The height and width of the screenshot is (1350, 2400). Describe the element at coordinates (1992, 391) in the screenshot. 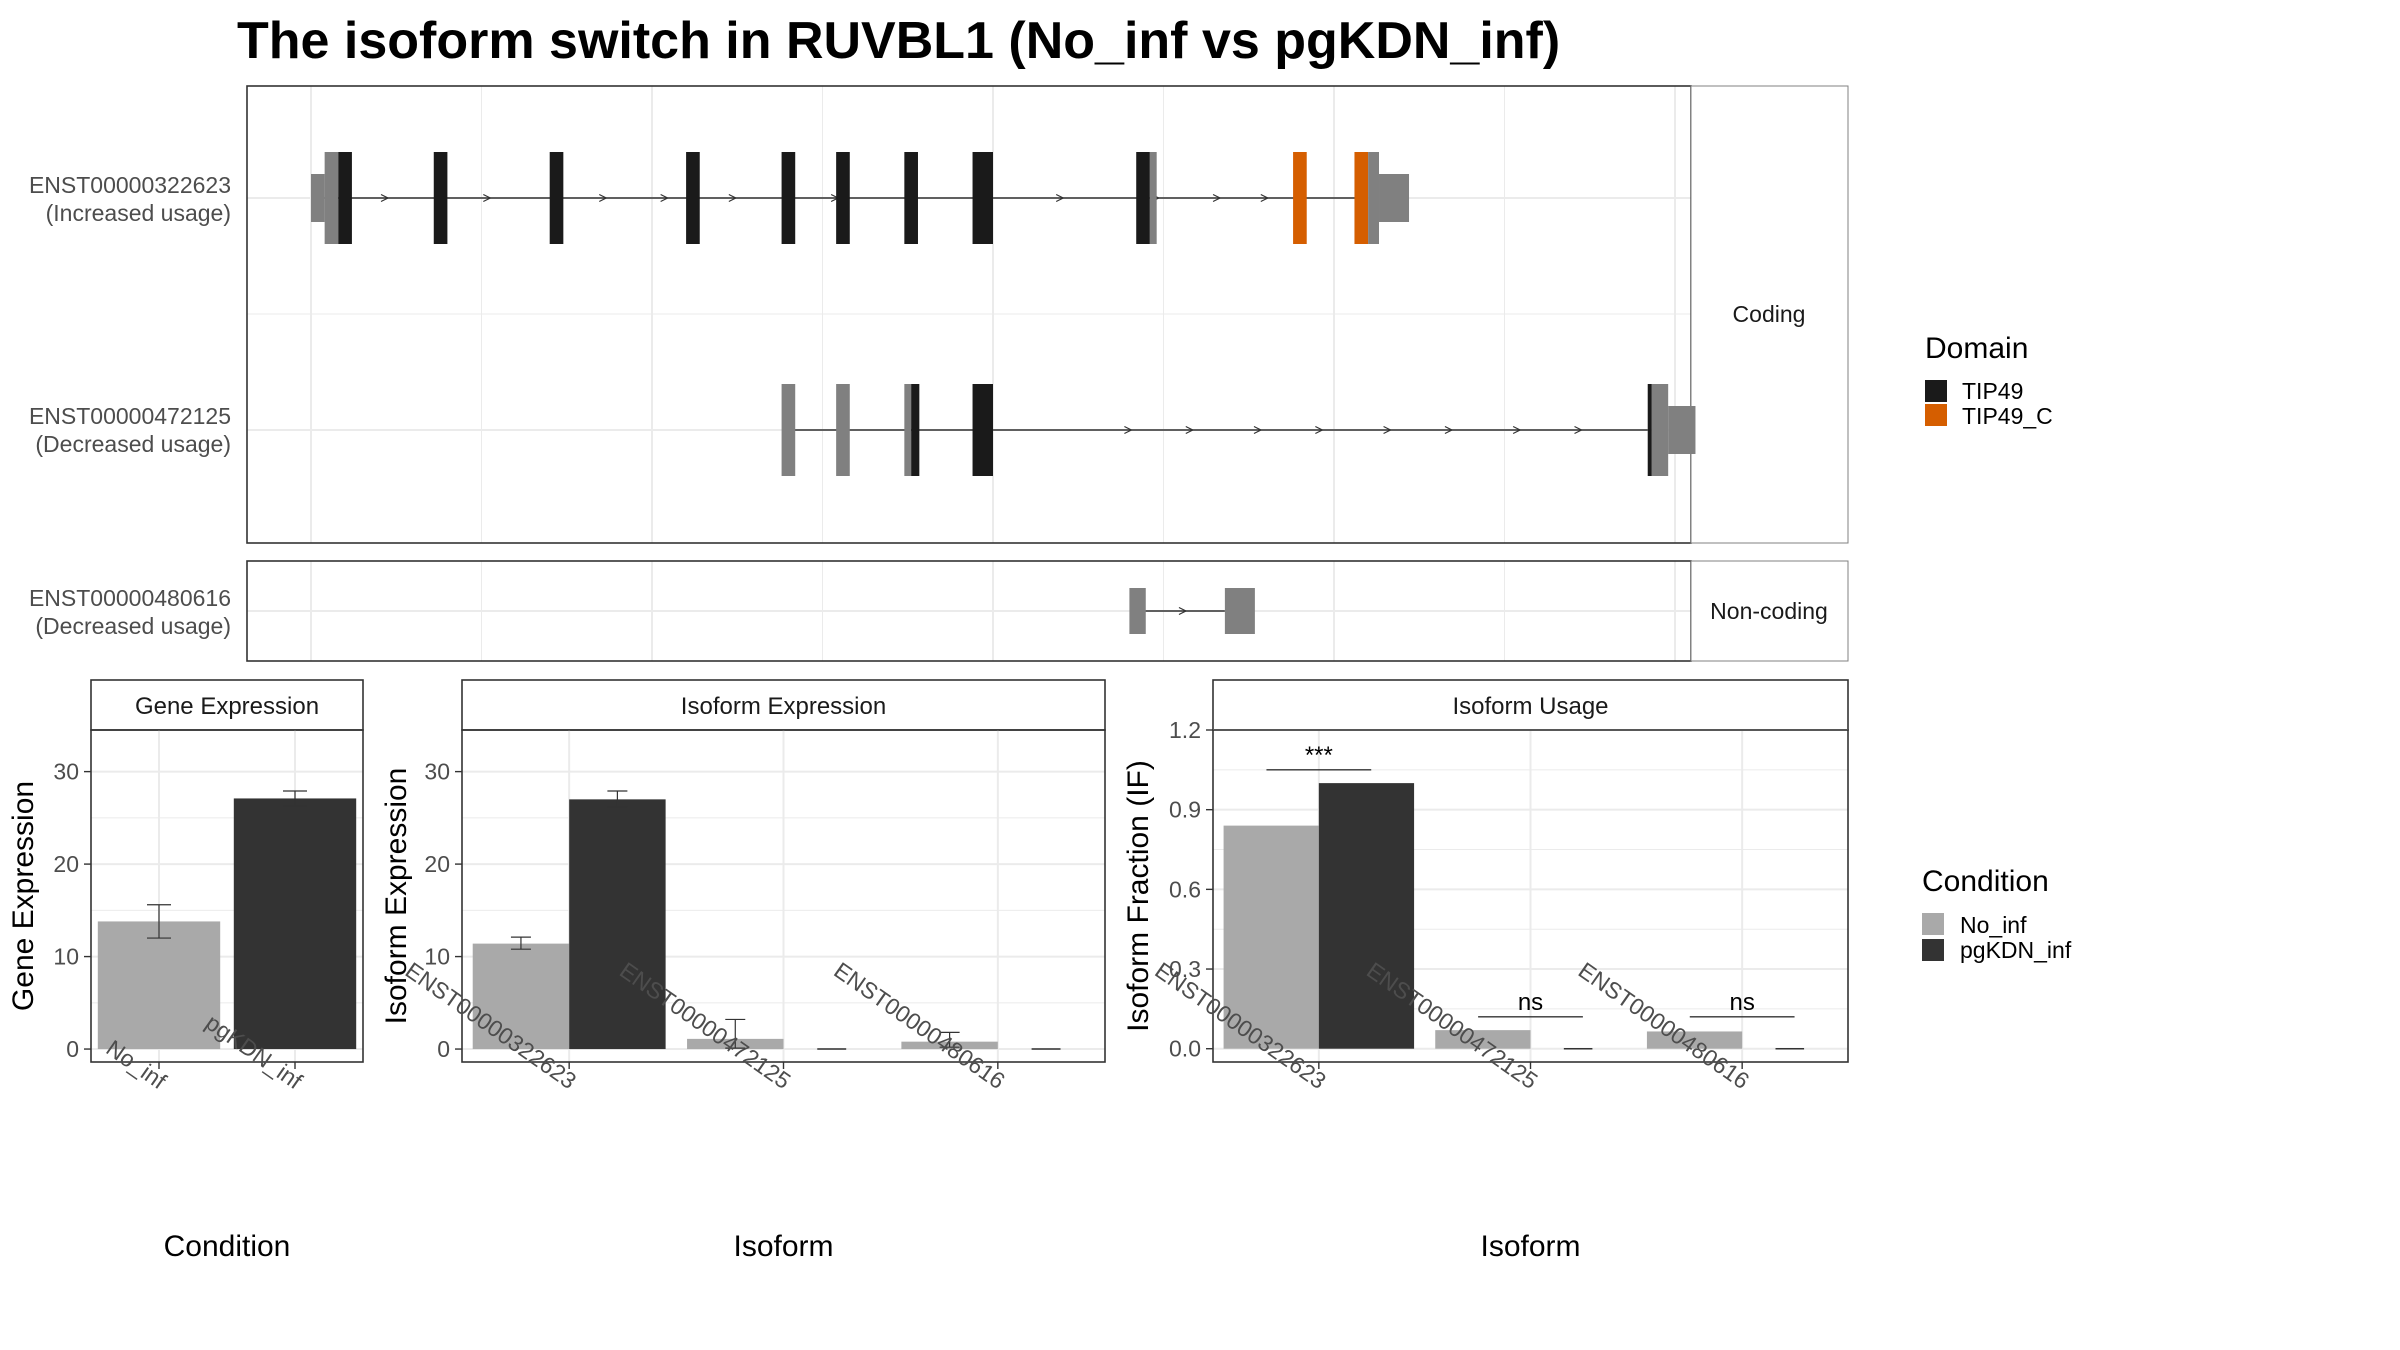

I see `legend-label-tip49: TIP49` at that location.